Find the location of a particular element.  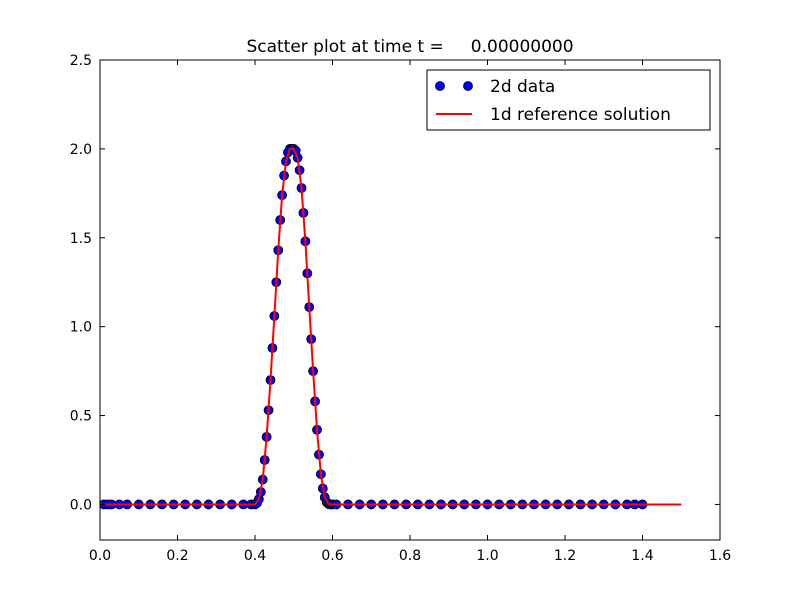

x-tick-label: 1.6 is located at coordinates (720, 556).